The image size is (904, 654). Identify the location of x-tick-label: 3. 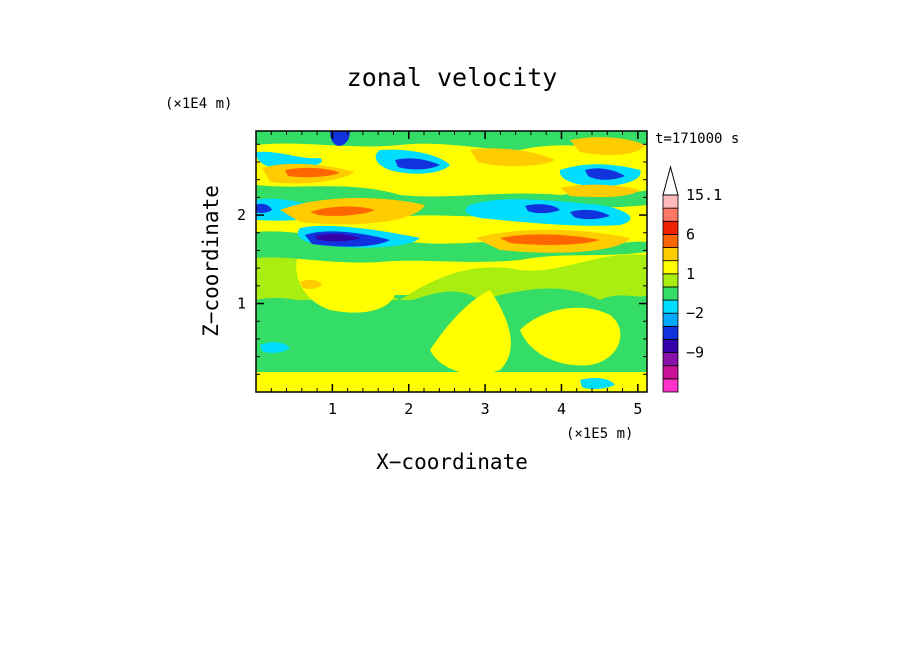
(485, 409).